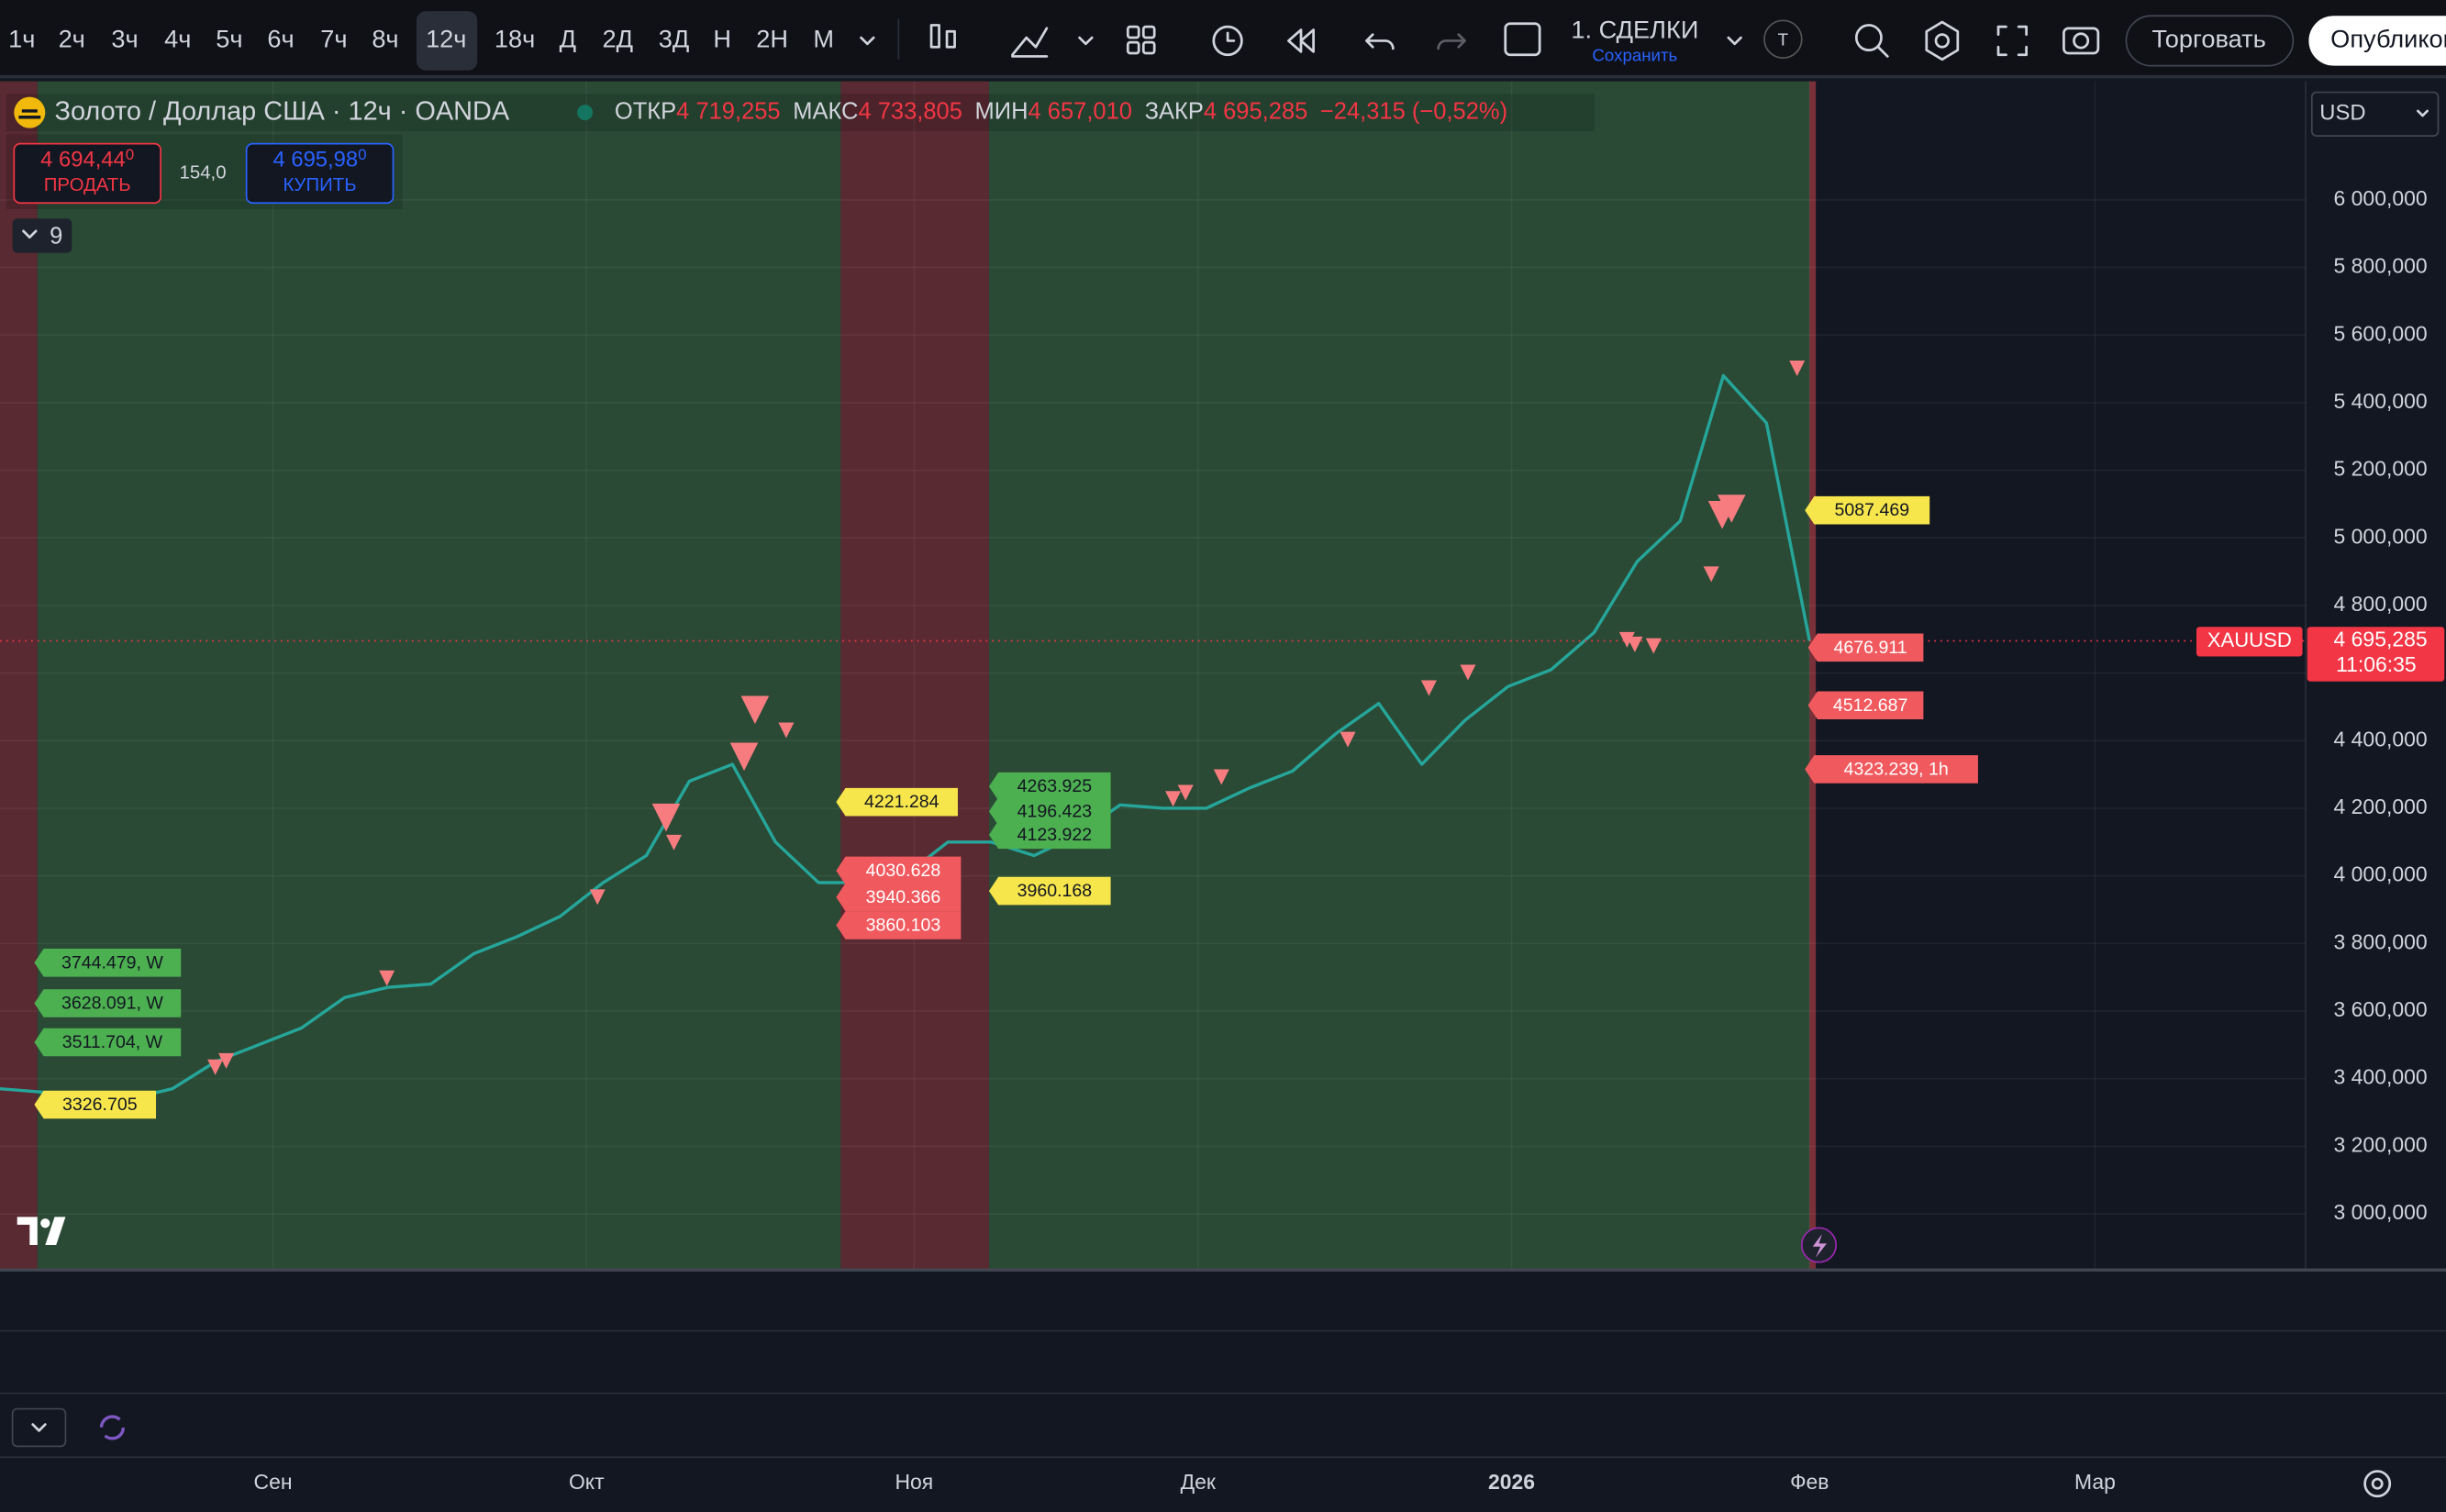  What do you see at coordinates (87, 173) in the screenshot?
I see `sell-button` at bounding box center [87, 173].